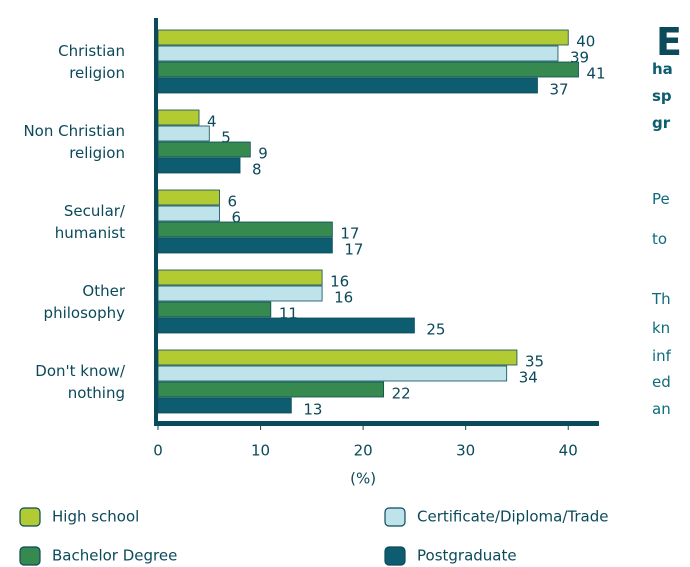  What do you see at coordinates (158, 451) in the screenshot?
I see `x-tick-label: 0` at bounding box center [158, 451].